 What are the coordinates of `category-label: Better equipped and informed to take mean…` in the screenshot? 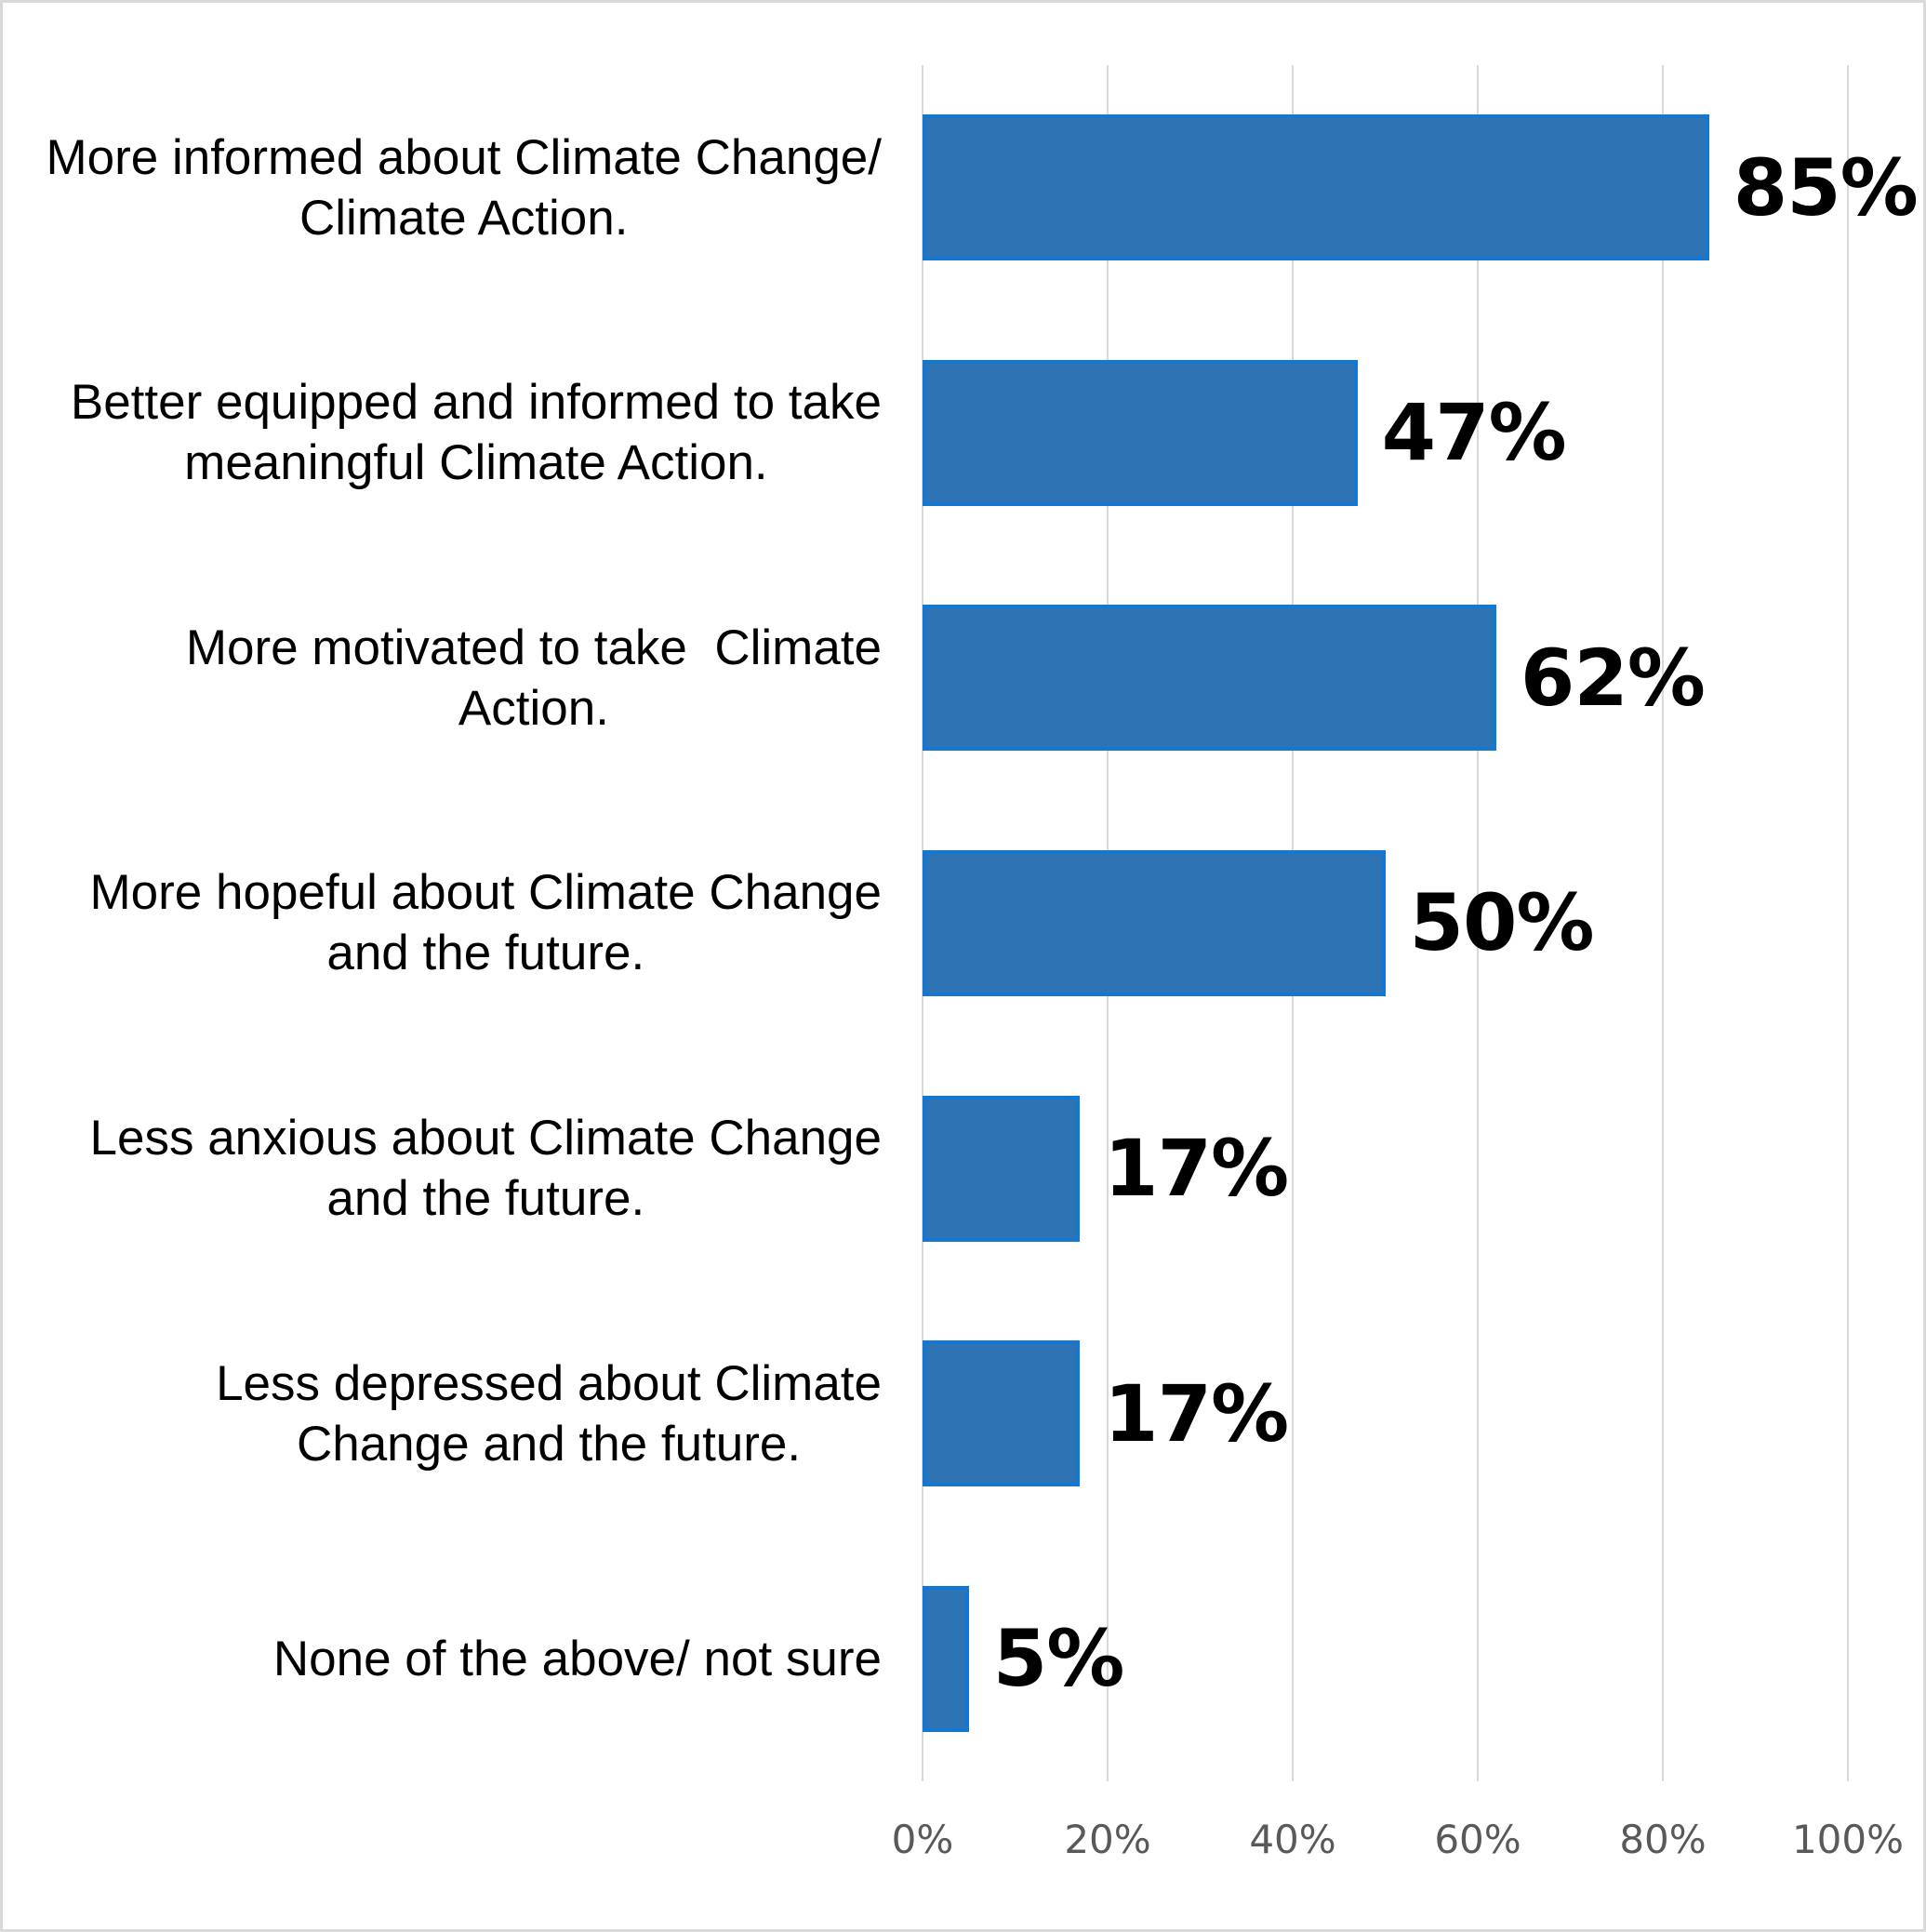 It's located at (442, 433).